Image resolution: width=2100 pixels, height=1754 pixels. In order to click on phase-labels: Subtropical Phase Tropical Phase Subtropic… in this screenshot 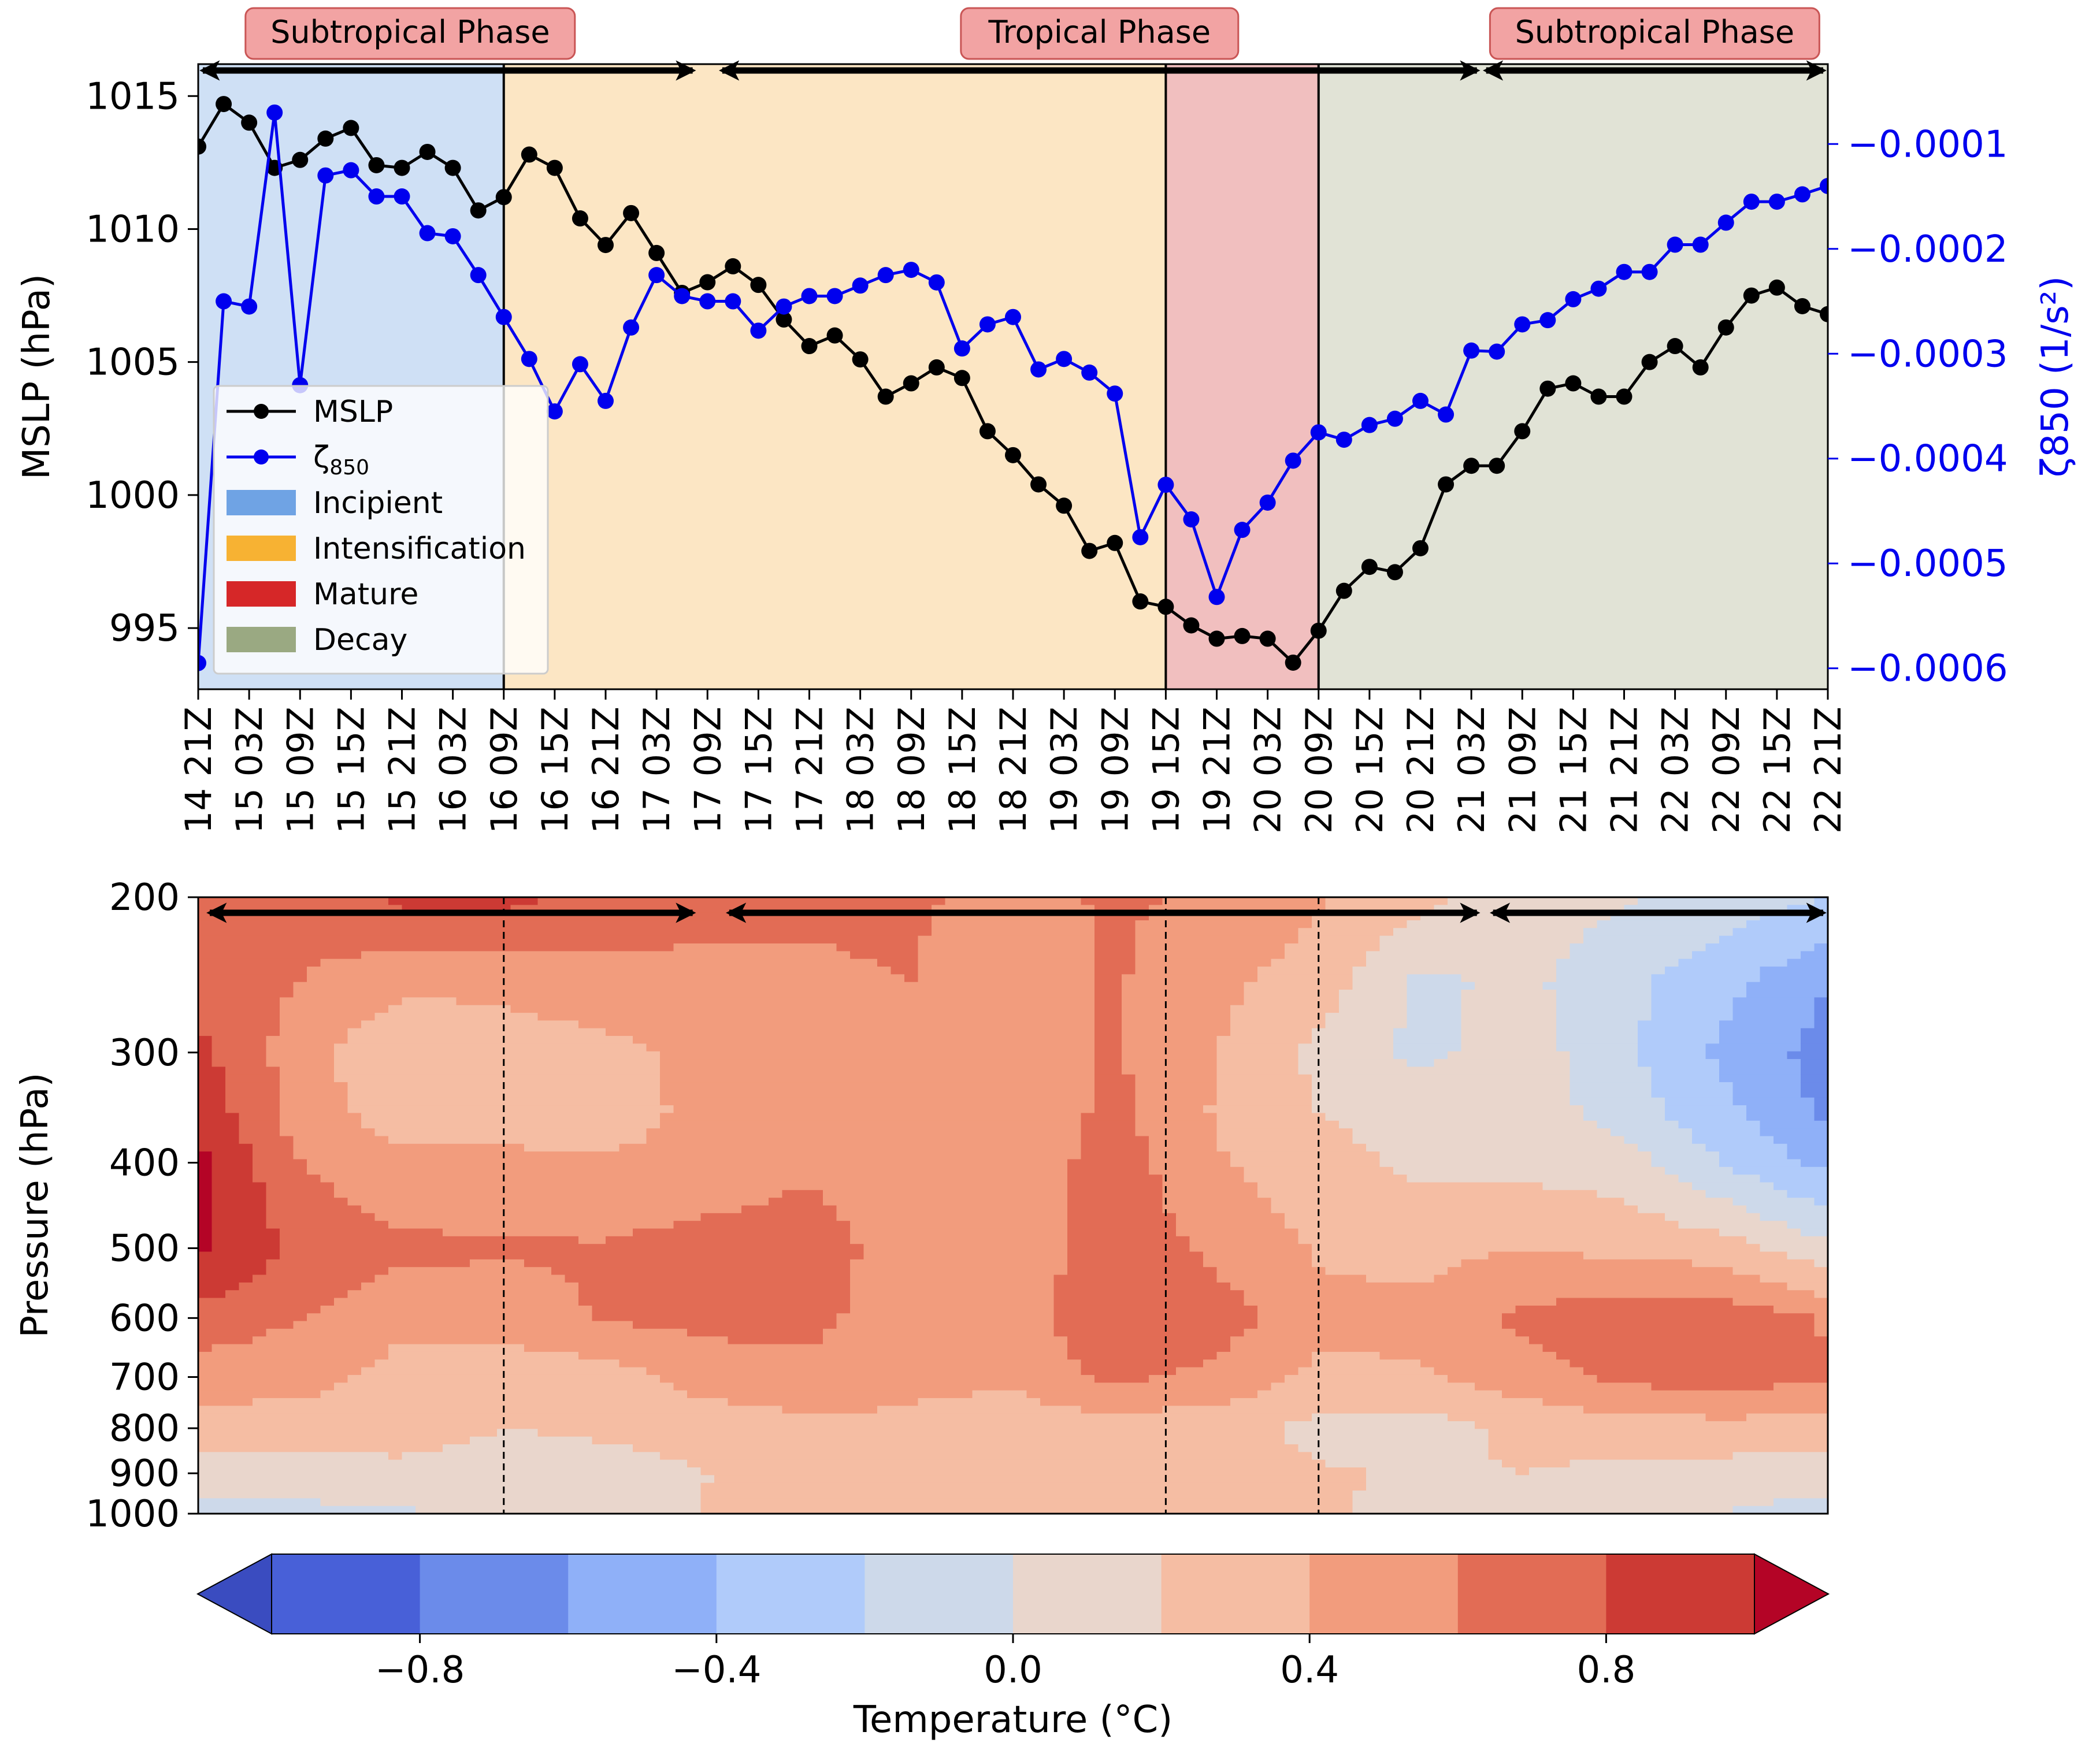, I will do `click(1032, 33)`.